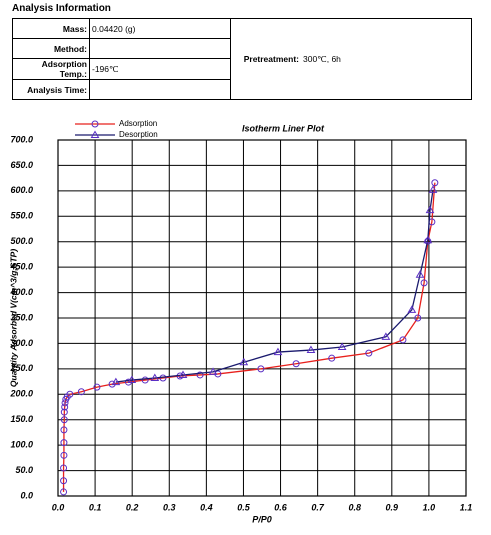  Describe the element at coordinates (21, 394) in the screenshot. I see `y-tick-label: 200.0` at that location.